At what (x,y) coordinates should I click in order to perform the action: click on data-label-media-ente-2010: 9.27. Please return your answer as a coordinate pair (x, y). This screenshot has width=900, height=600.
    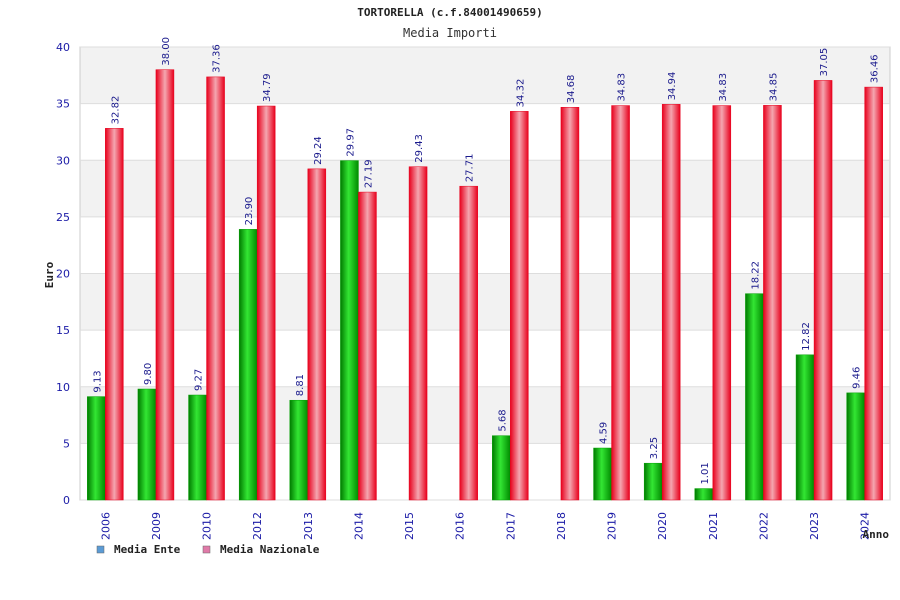
    Looking at the image, I should click on (199, 380).